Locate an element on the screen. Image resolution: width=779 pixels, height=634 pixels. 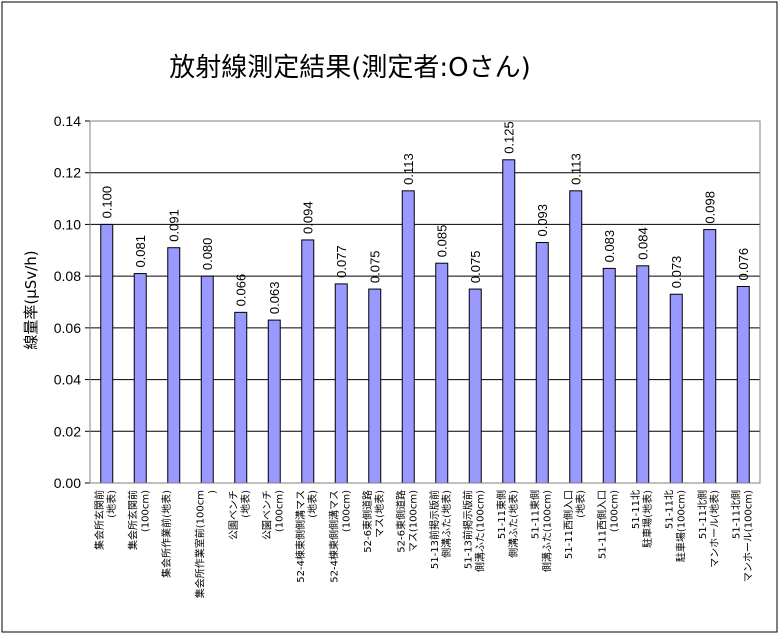
data-label: 0.080 is located at coordinates (207, 254).